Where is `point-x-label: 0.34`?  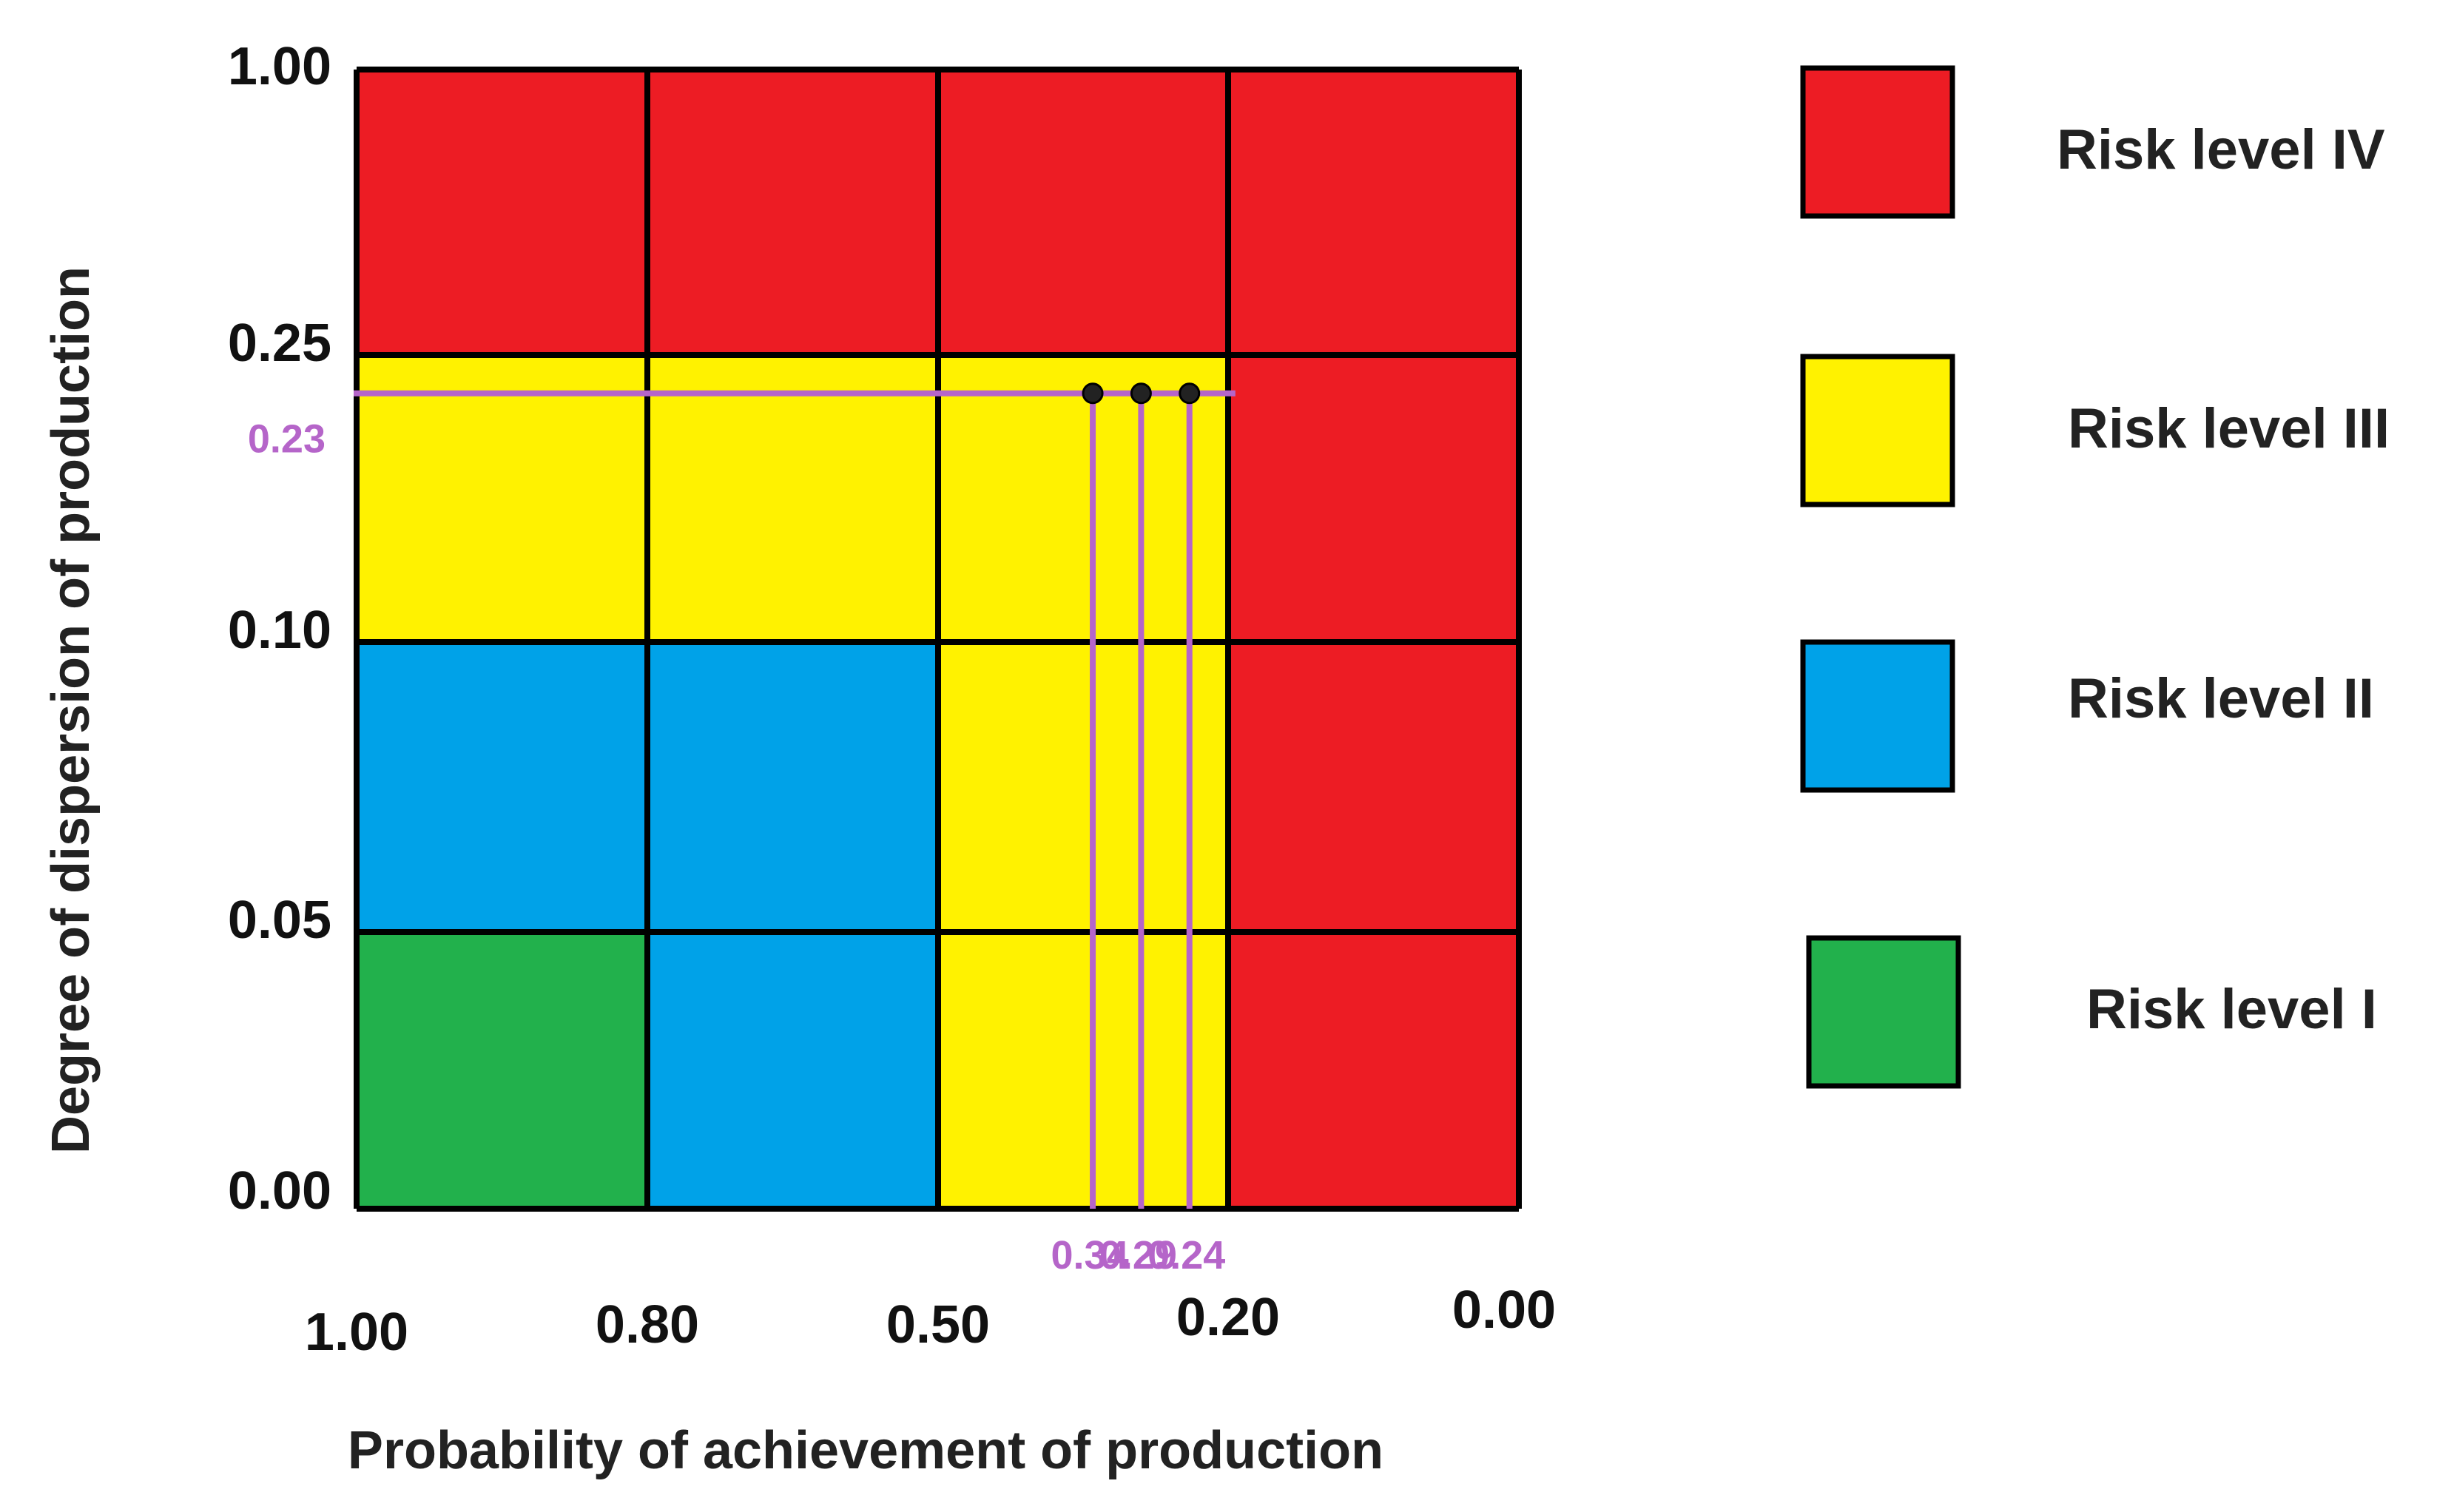 point-x-label: 0.34 is located at coordinates (1090, 1255).